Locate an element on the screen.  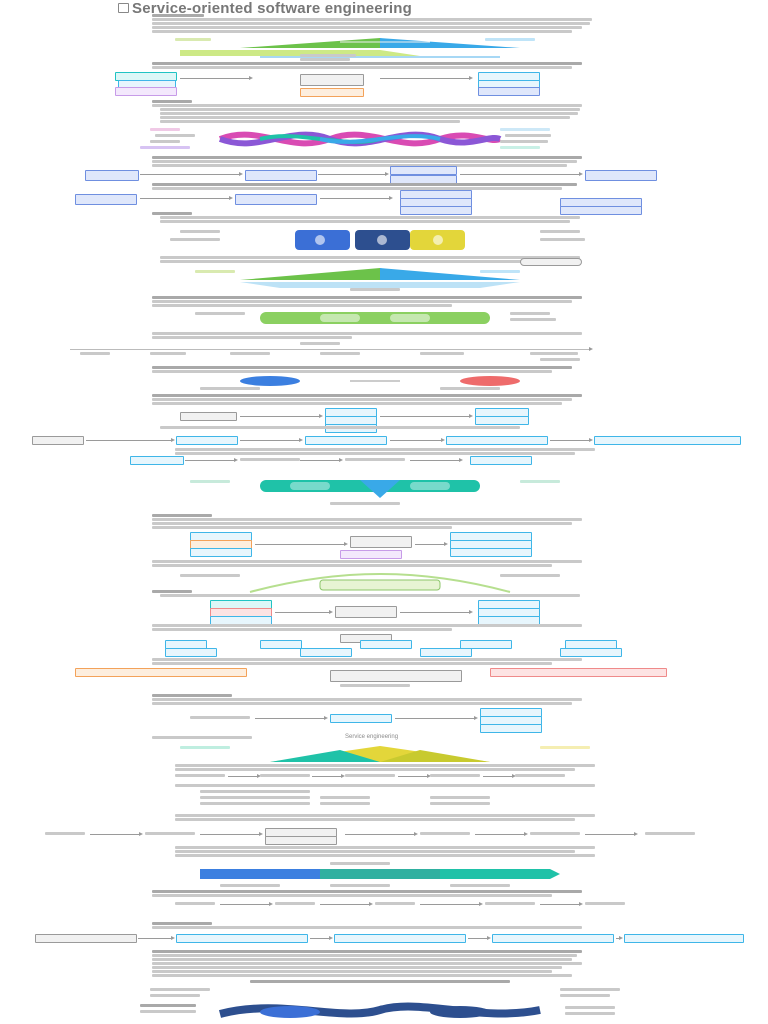
green-teal-diagram is located at coordinates (370, 489).